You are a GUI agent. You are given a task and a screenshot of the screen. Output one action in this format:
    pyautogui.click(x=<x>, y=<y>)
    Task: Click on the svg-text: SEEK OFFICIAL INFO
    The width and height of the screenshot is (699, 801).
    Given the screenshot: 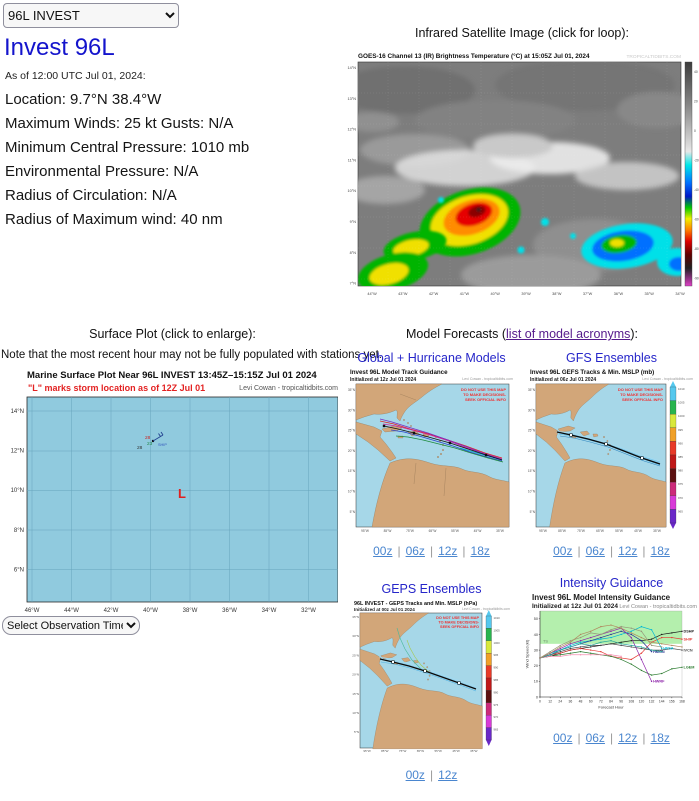 What is the action you would take?
    pyautogui.click(x=642, y=399)
    